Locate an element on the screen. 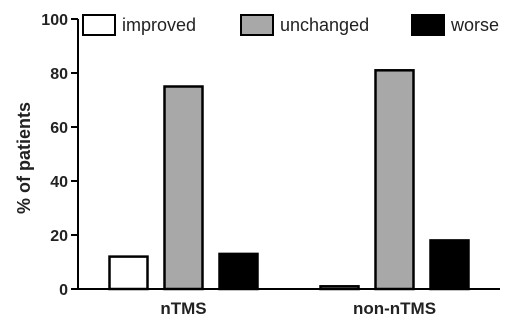  legend-label-worse: worse is located at coordinates (474, 25).